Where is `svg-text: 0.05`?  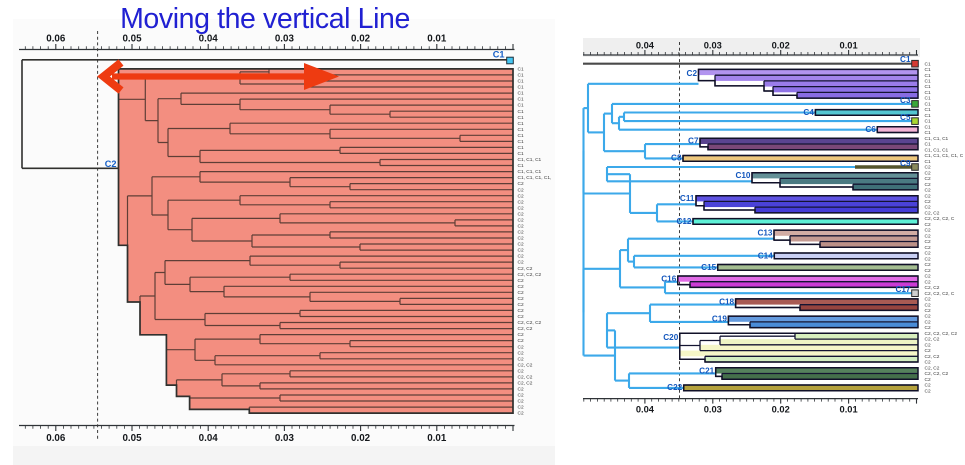 svg-text: 0.05 is located at coordinates (132, 39).